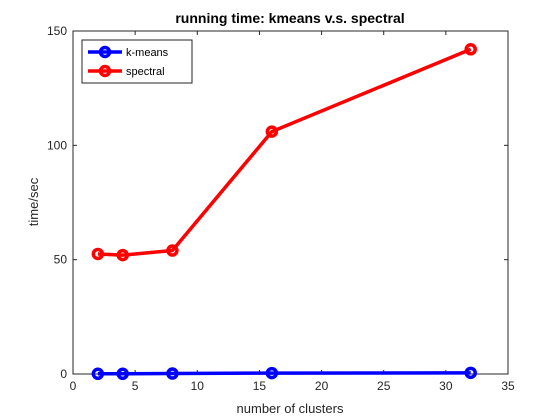  I want to click on x-tick-label: 25, so click(384, 386).